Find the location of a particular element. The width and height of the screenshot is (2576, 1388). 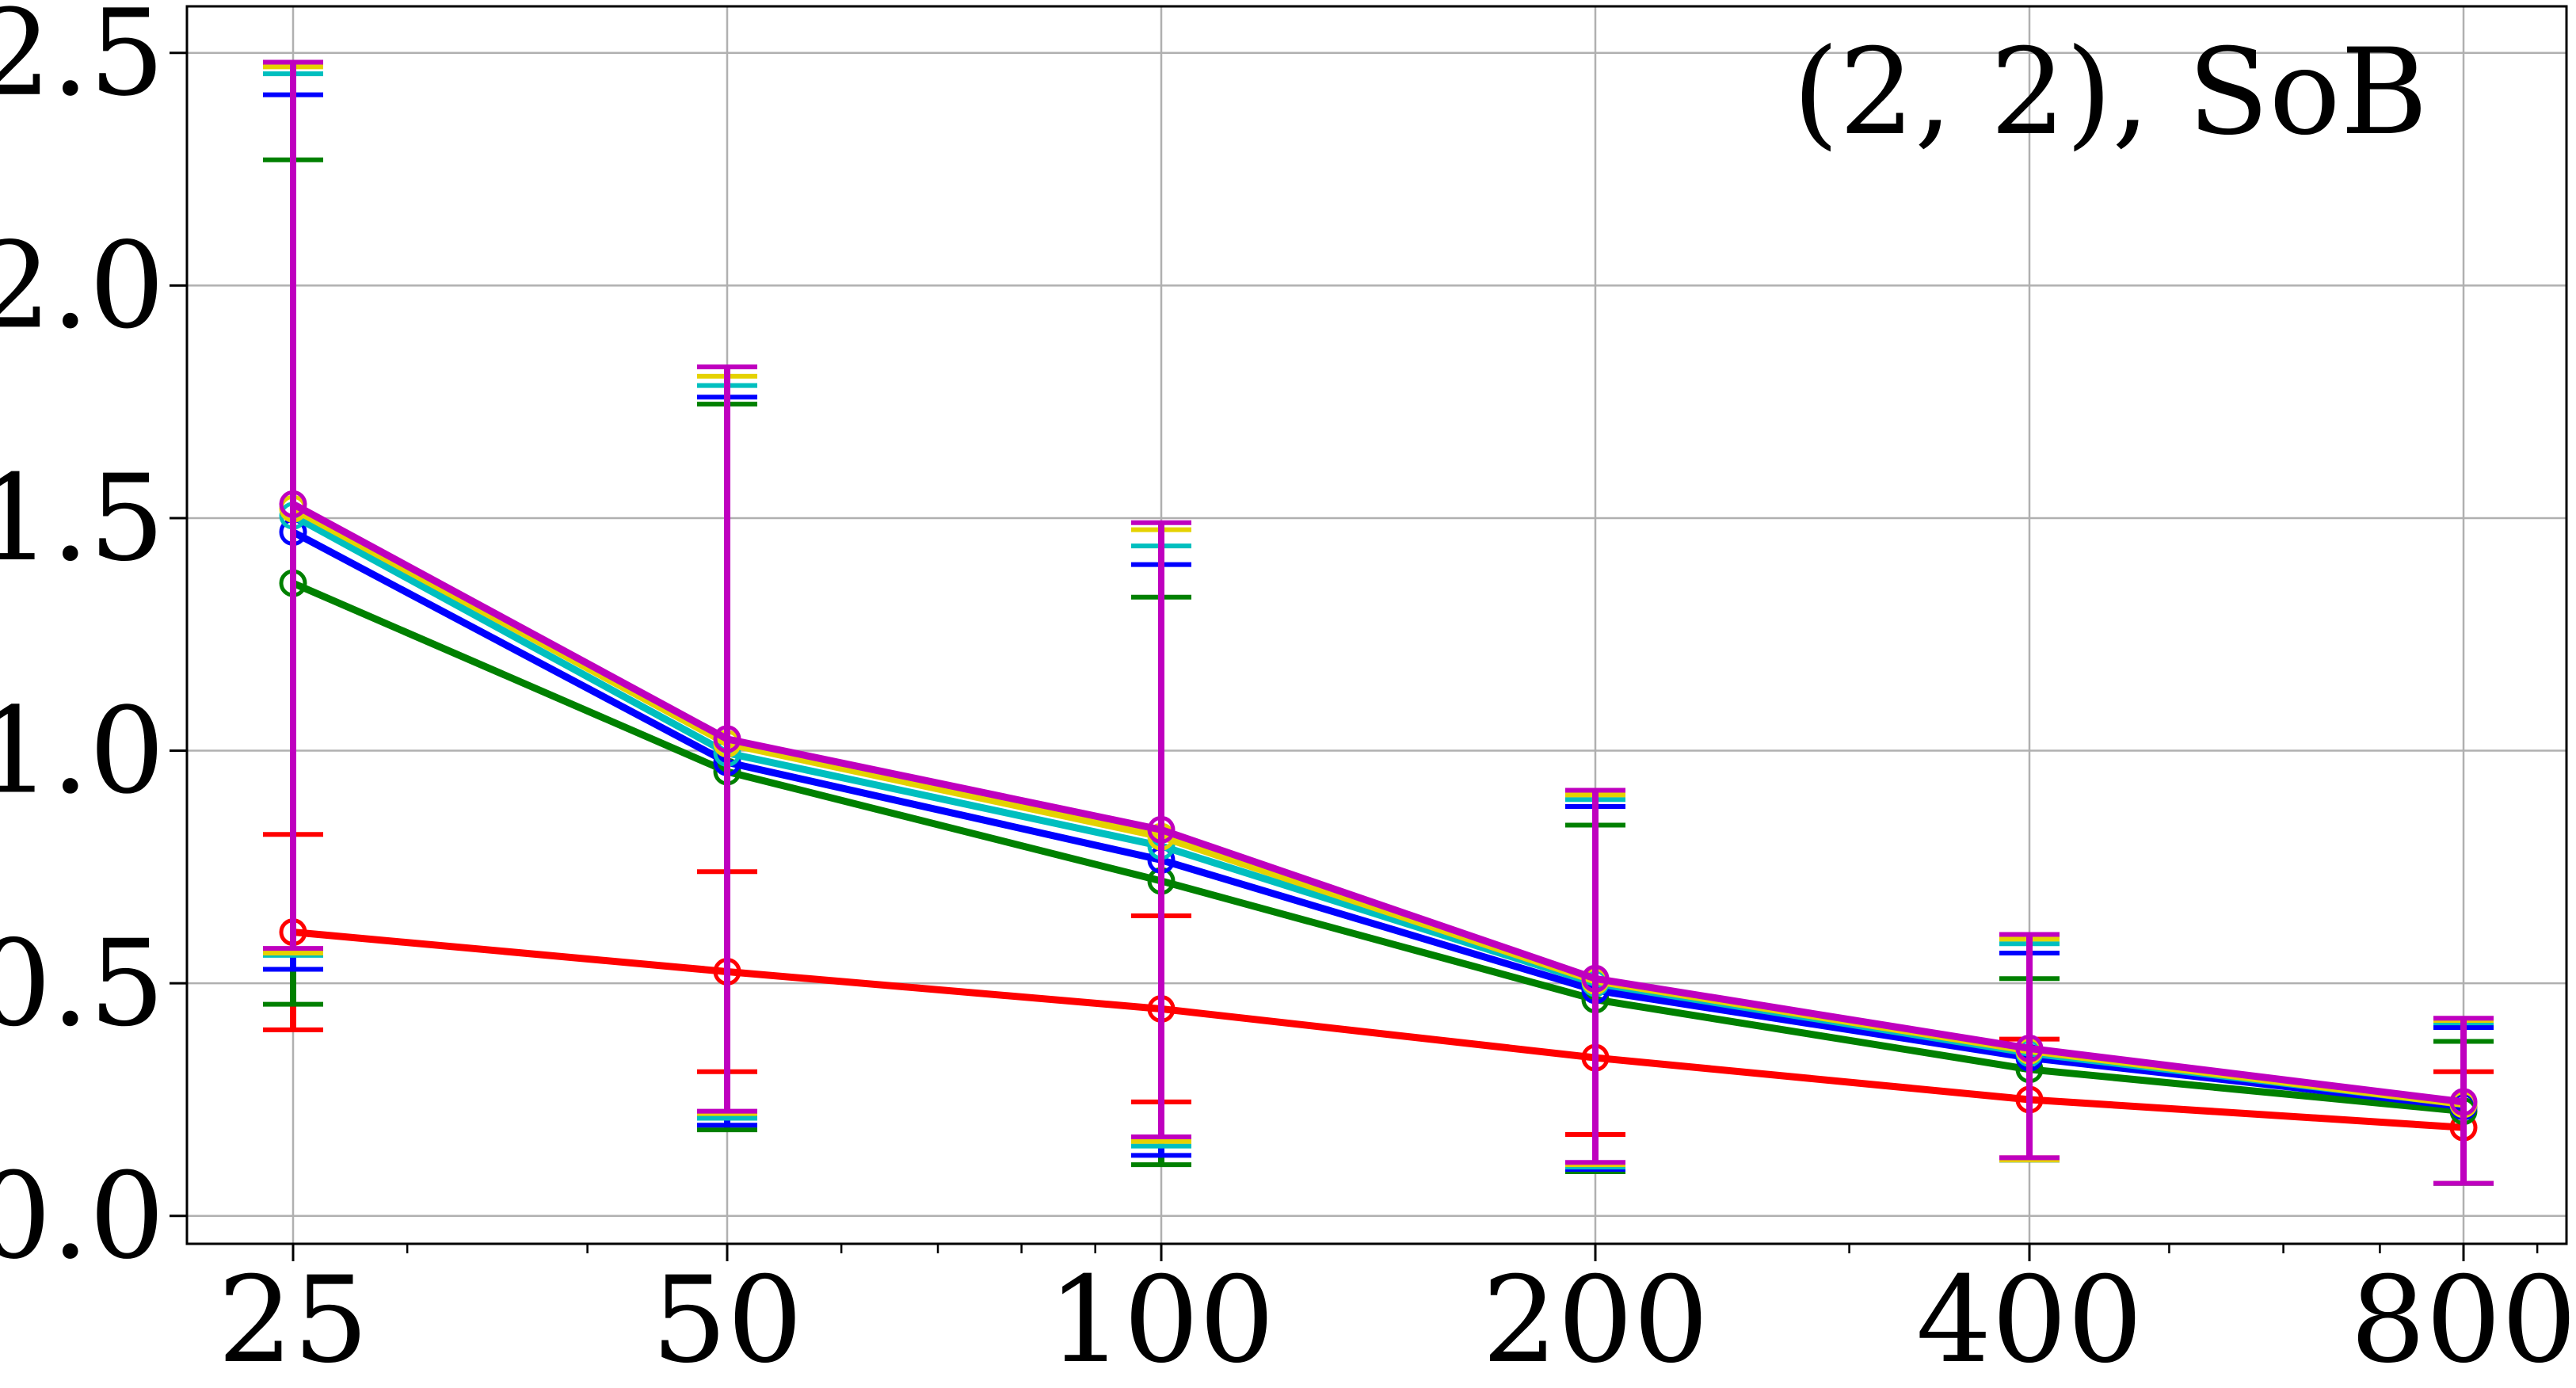

x-tick-label: 100 is located at coordinates (1162, 1320).